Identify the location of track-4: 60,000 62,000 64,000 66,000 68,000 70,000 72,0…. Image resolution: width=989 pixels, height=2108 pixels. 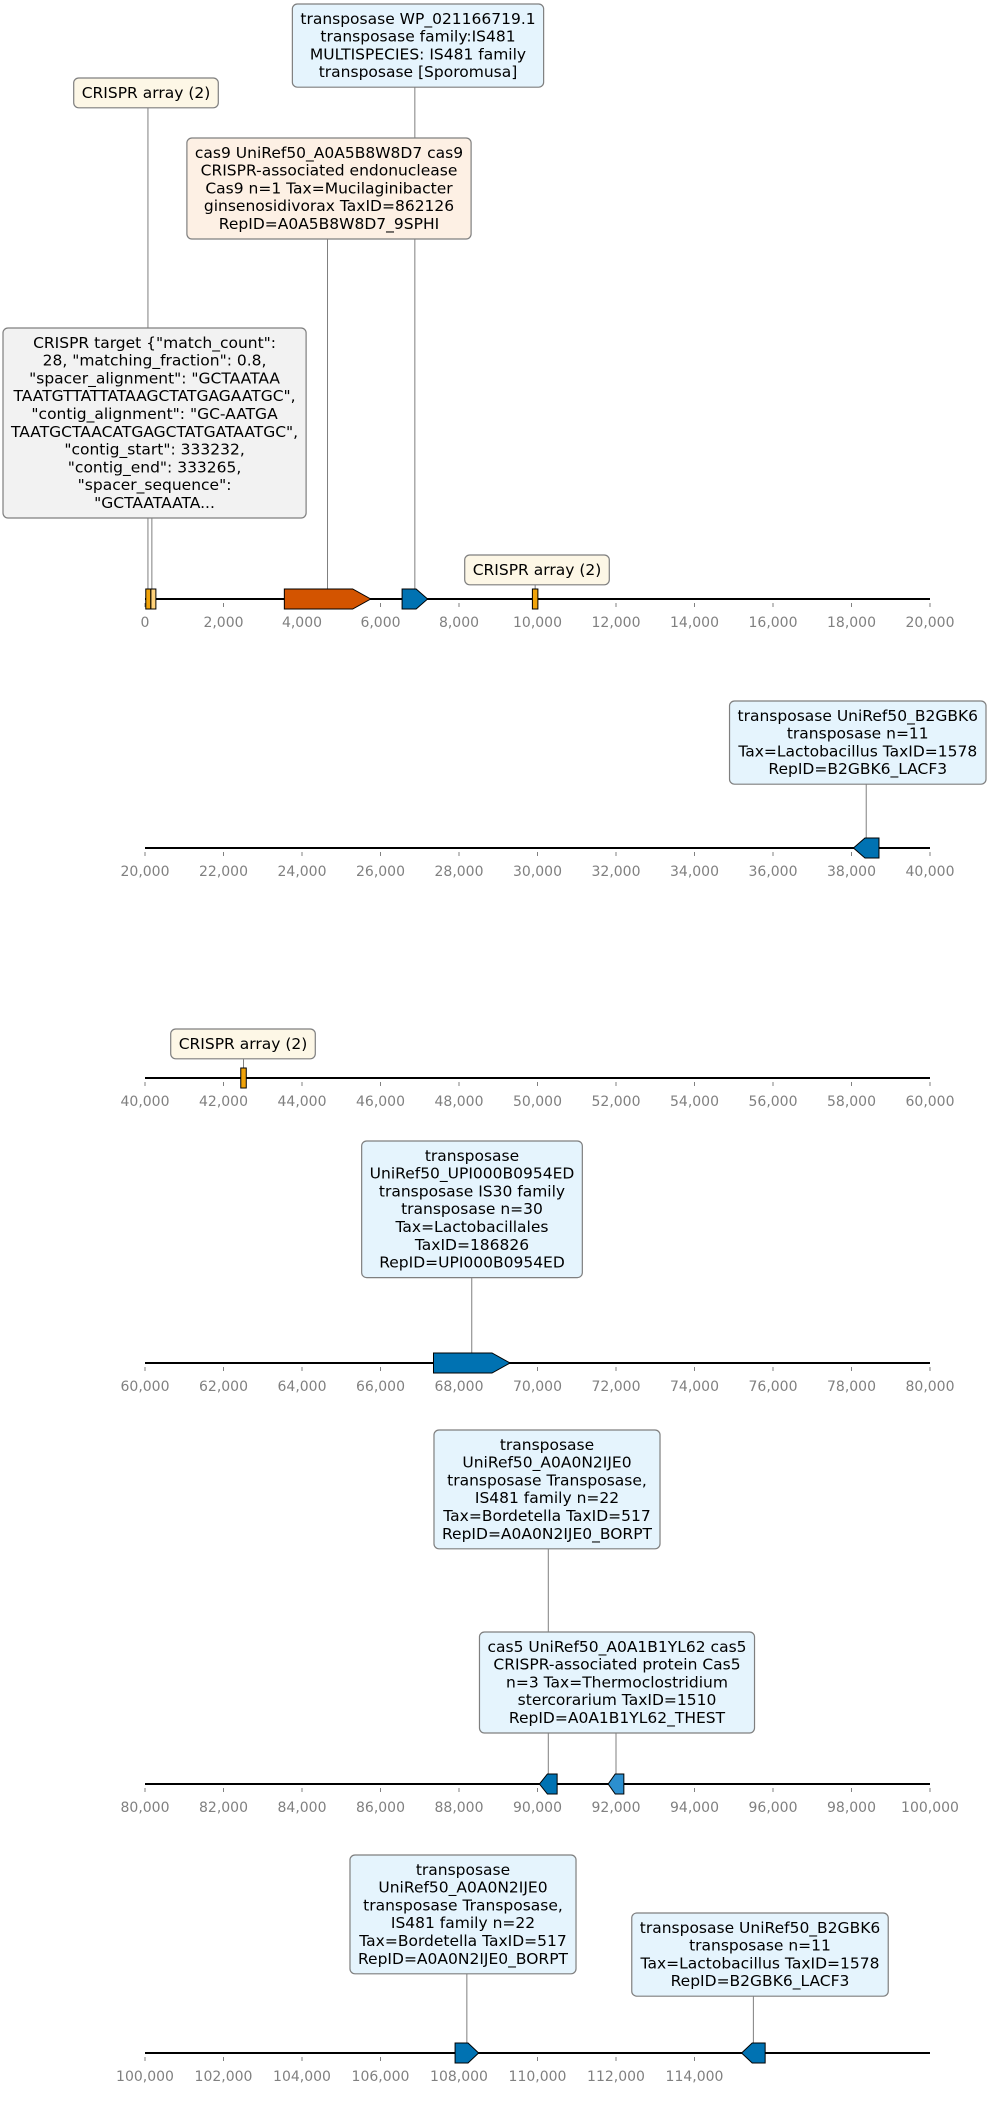
(538, 1267).